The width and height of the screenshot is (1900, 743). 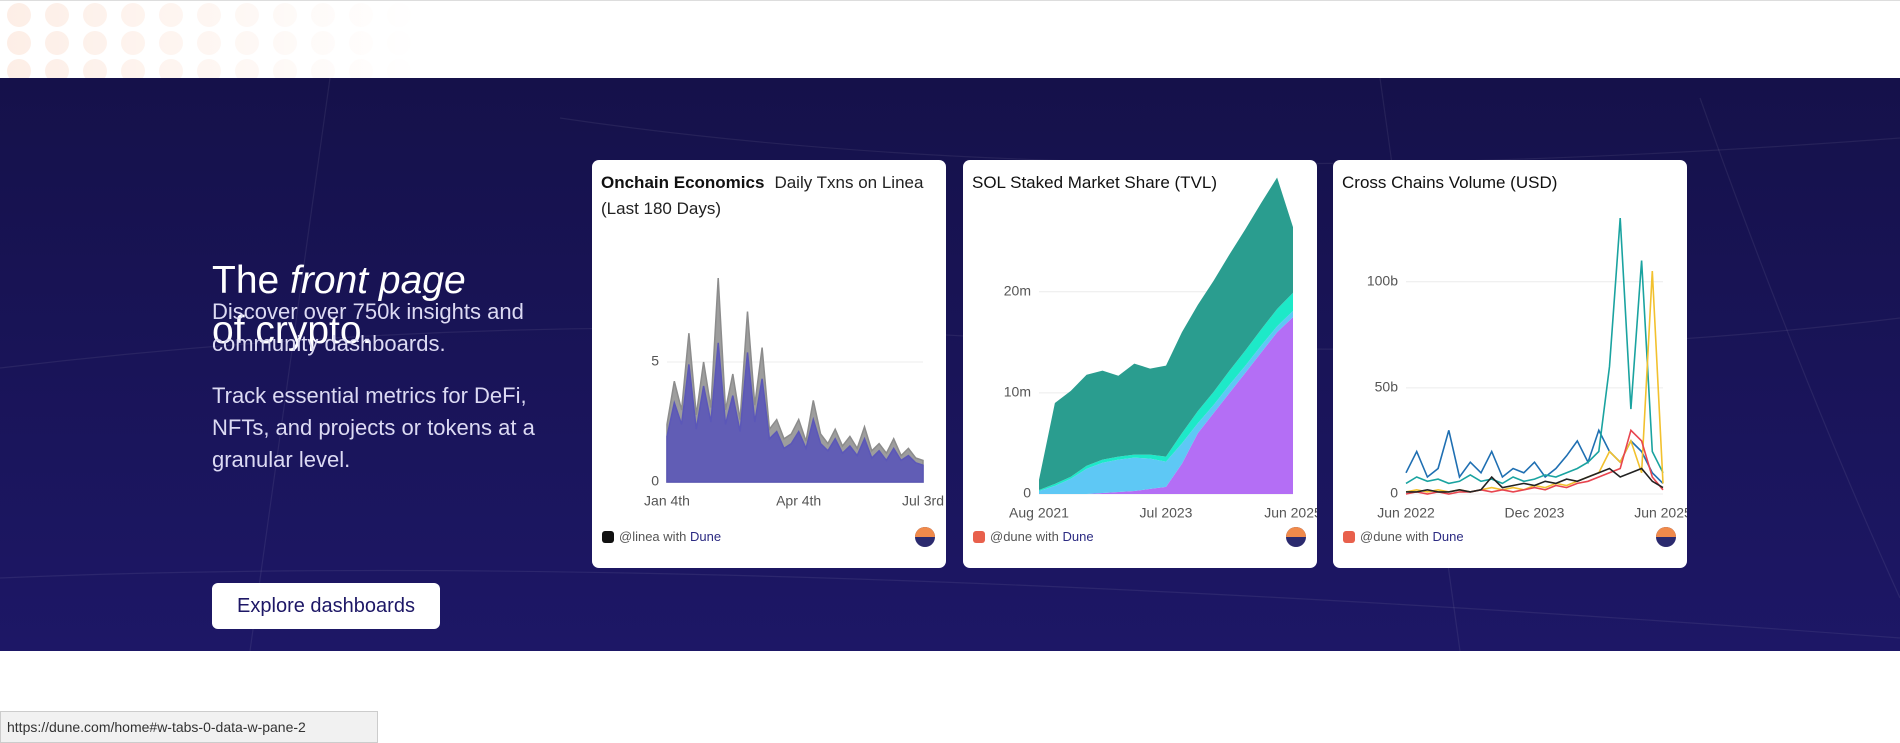 What do you see at coordinates (667, 501) in the screenshot?
I see `x-tick-label: Jan 4th` at bounding box center [667, 501].